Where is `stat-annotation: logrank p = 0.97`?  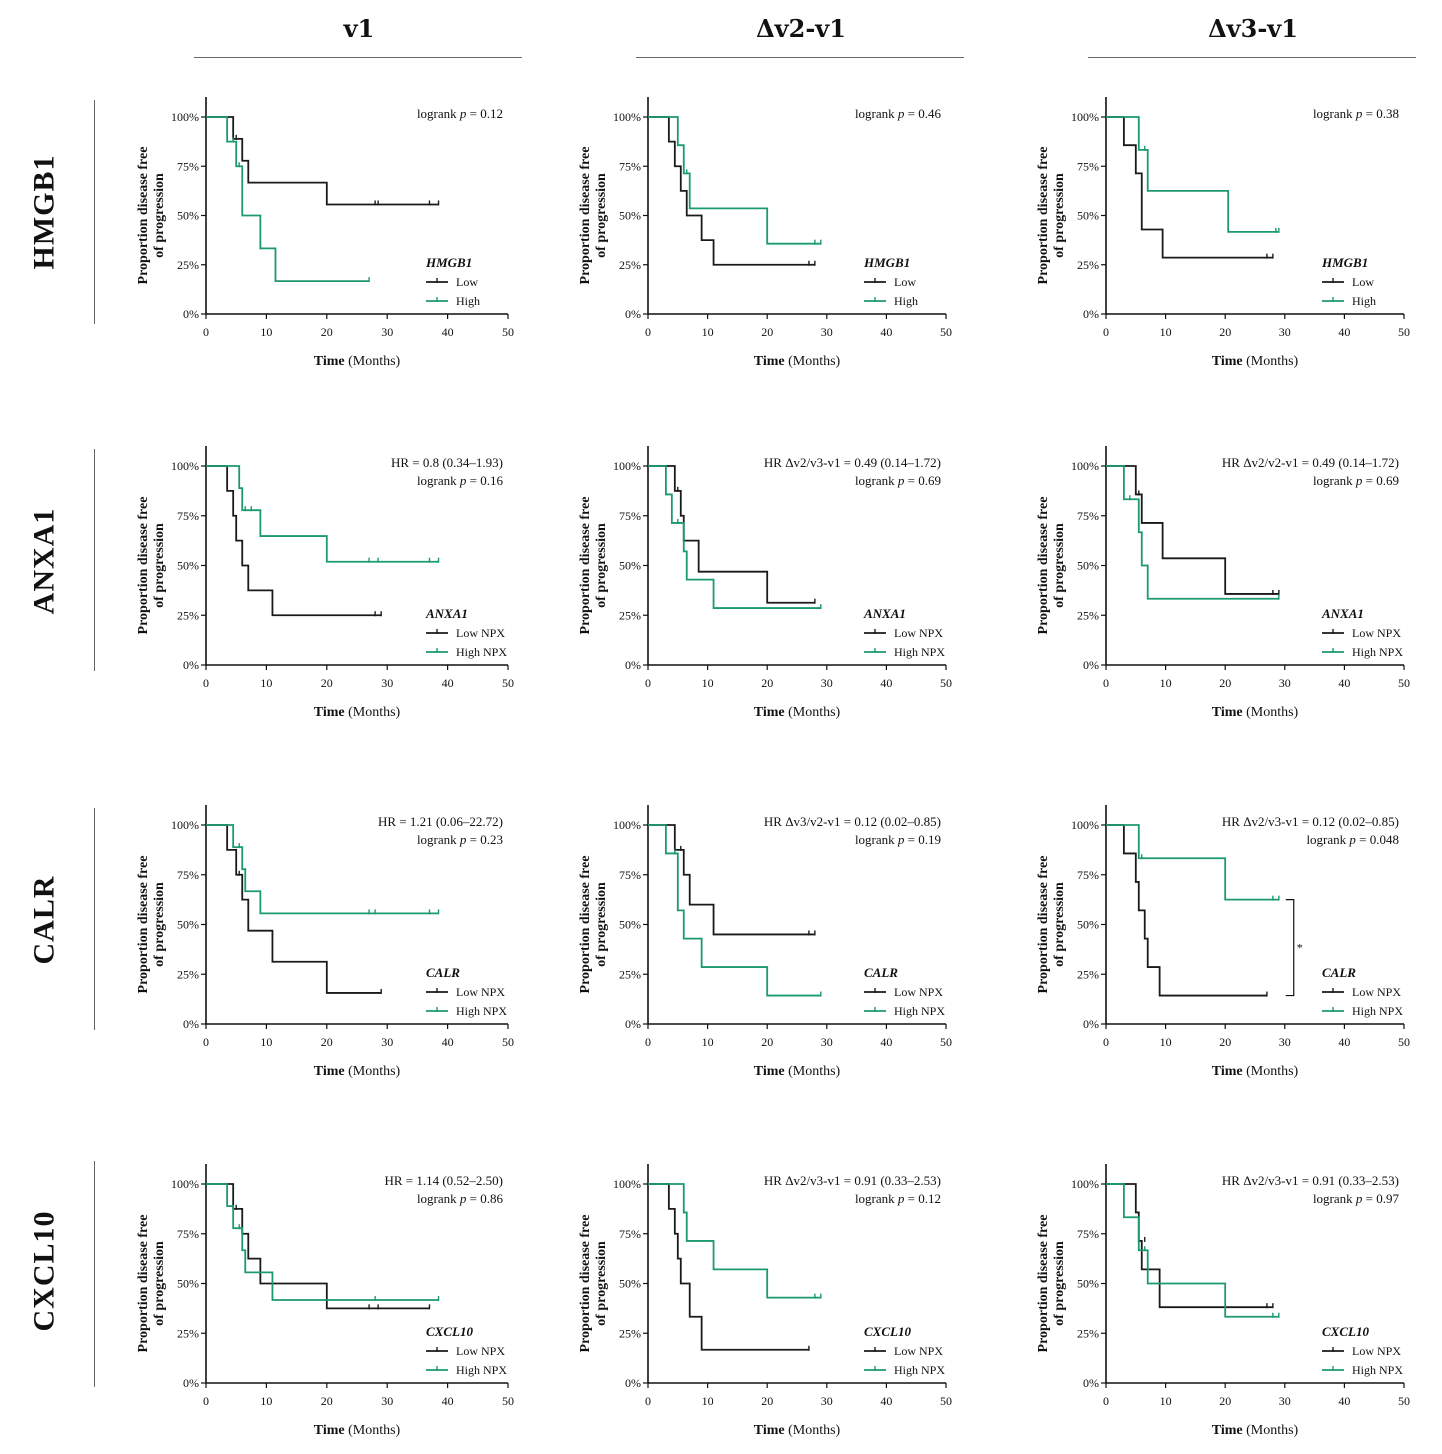 stat-annotation: logrank p = 0.97 is located at coordinates (1356, 1198).